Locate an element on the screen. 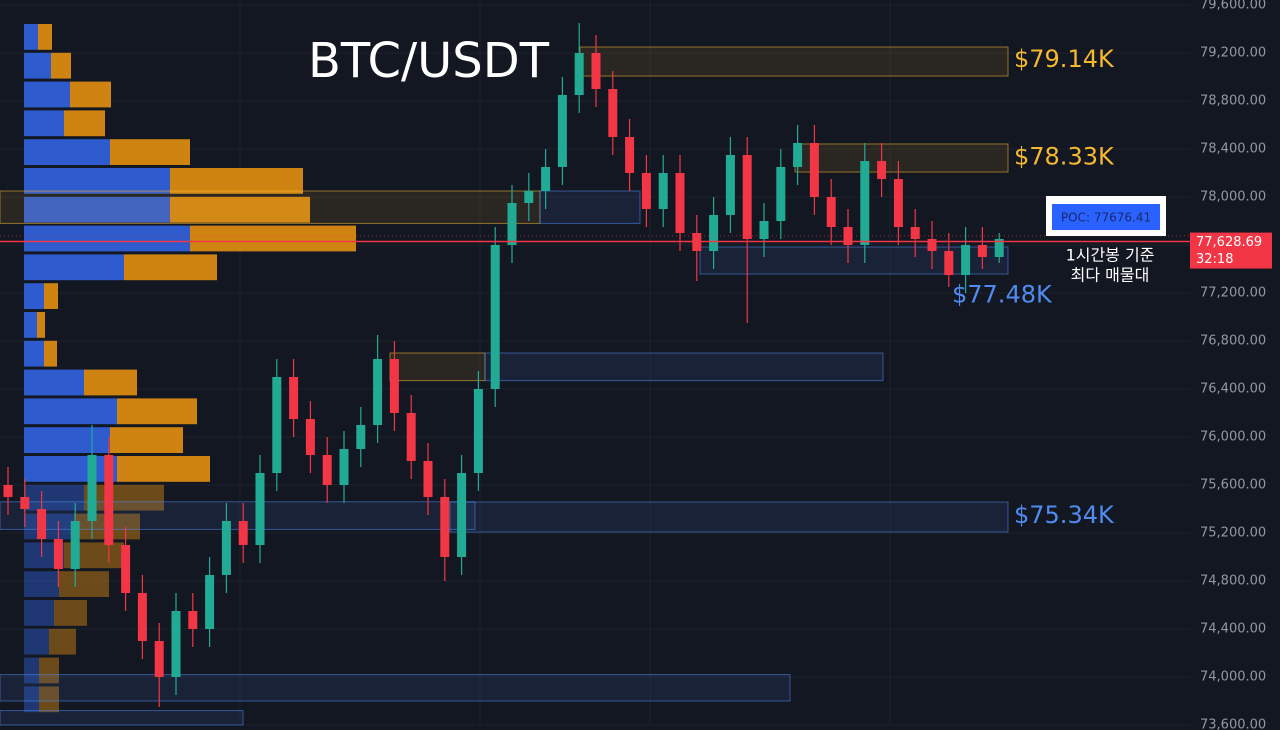  zone-price-label: $79.14K is located at coordinates (1064, 59).